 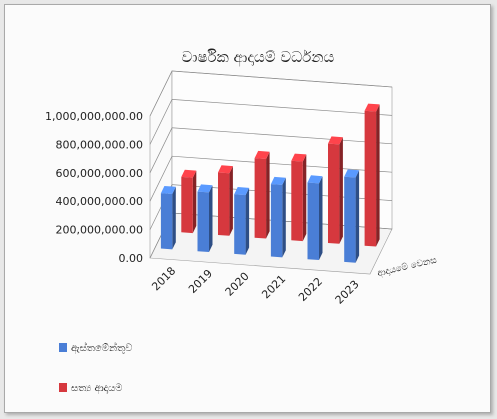 What do you see at coordinates (95, 367) in the screenshot?
I see `chart-legend: ඇස්තමේන්තුව සත්‍ය ආදායම` at bounding box center [95, 367].